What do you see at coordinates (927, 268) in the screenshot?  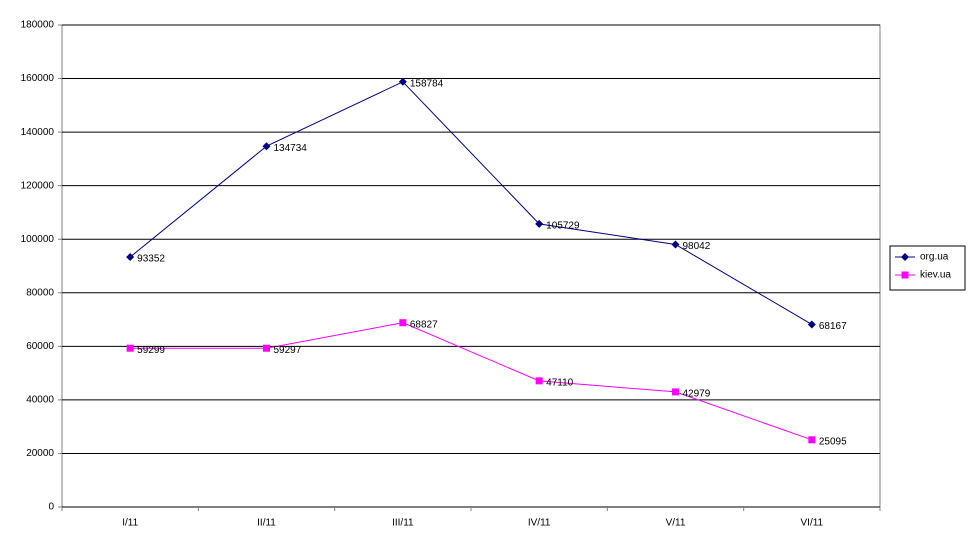 I see `legend-box` at bounding box center [927, 268].